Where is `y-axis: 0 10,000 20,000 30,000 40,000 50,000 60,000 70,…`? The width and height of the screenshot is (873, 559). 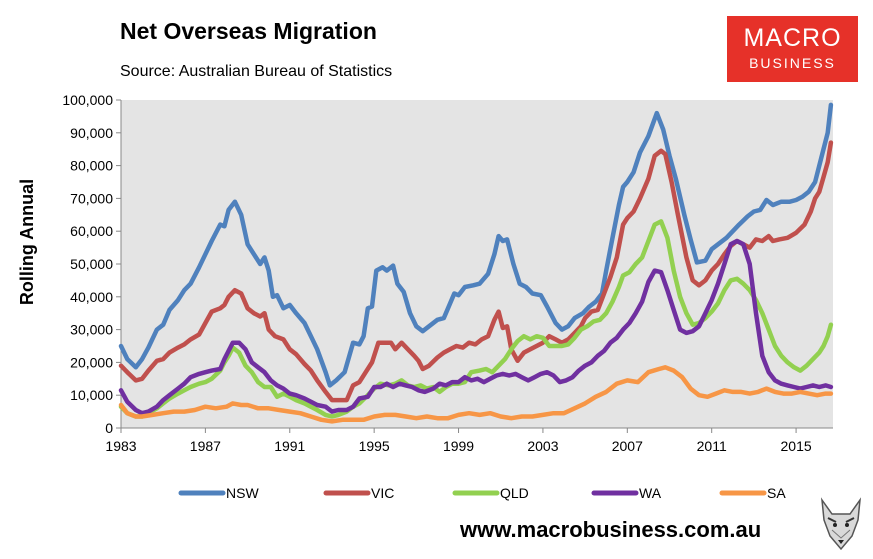
y-axis: 0 10,000 20,000 30,000 40,000 50,000 60,000 70,… is located at coordinates (92, 264).